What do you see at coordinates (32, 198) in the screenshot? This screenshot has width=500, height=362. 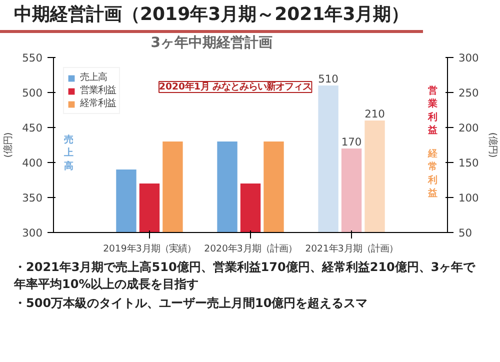 I see `y-tick-label: 350` at bounding box center [32, 198].